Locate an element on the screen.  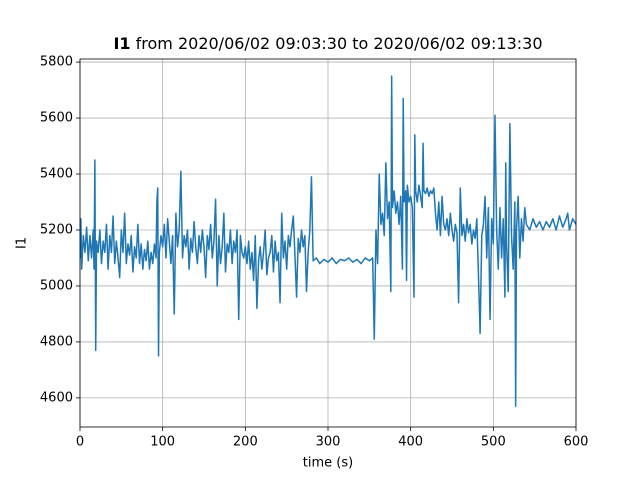
y-tick-label: 5200 is located at coordinates (56, 229).